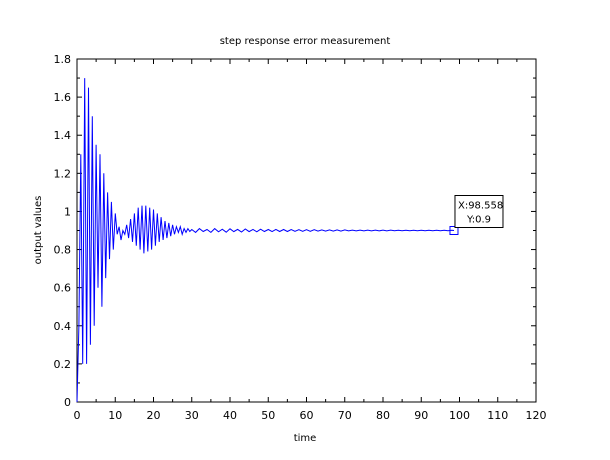 The image size is (610, 460). I want to click on y-tick-label: 1.6, so click(63, 97).